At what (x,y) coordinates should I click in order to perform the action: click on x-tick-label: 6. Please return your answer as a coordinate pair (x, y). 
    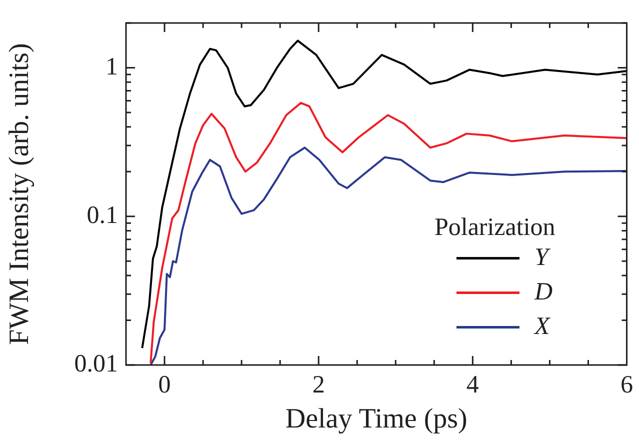
    Looking at the image, I should click on (626, 385).